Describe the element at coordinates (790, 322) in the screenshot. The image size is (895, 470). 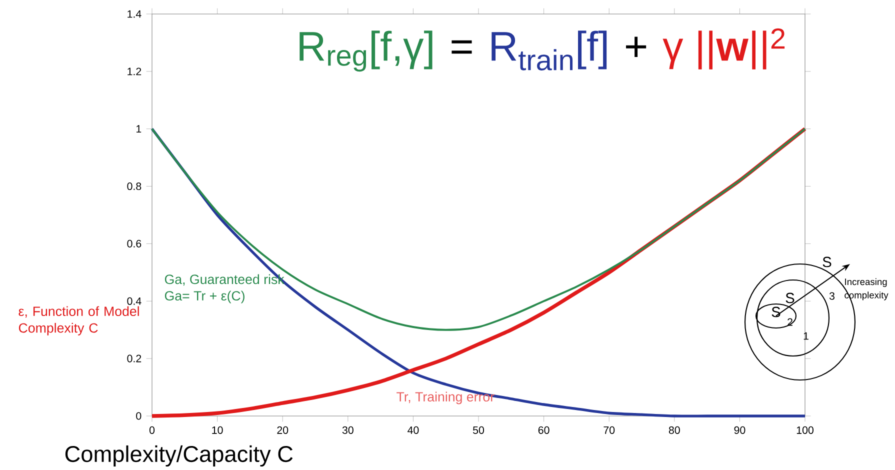
I see `annotation: 2` at that location.